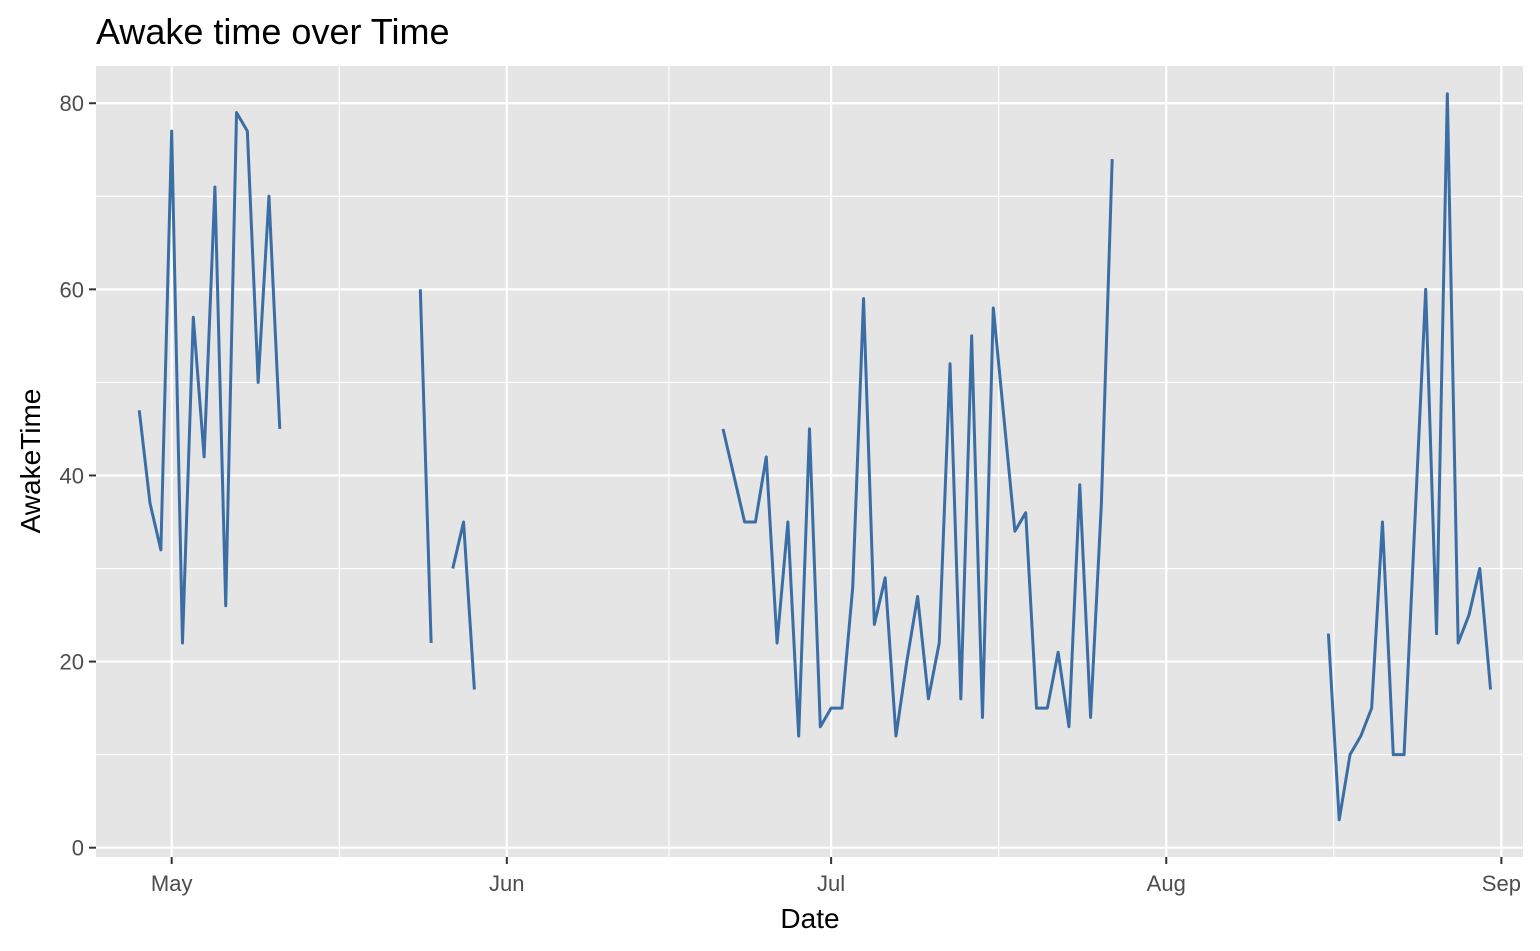 The width and height of the screenshot is (1540, 951). What do you see at coordinates (78, 848) in the screenshot?
I see `y-tick-label: 0` at bounding box center [78, 848].